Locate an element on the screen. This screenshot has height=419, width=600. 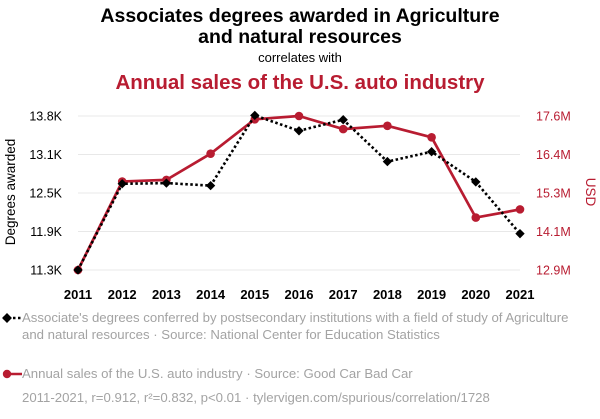
x-tick: 2016 is located at coordinates (299, 294).